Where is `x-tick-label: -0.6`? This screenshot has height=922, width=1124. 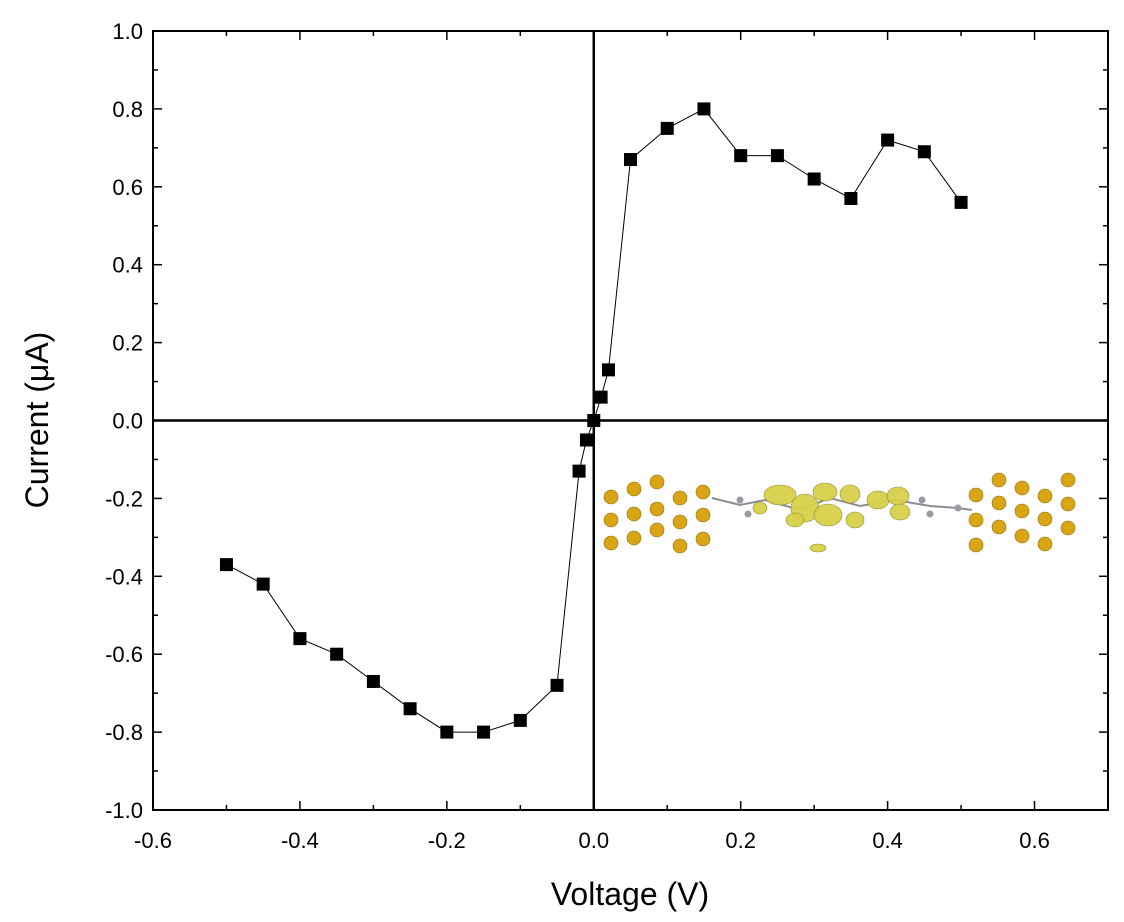
x-tick-label: -0.6 is located at coordinates (153, 840).